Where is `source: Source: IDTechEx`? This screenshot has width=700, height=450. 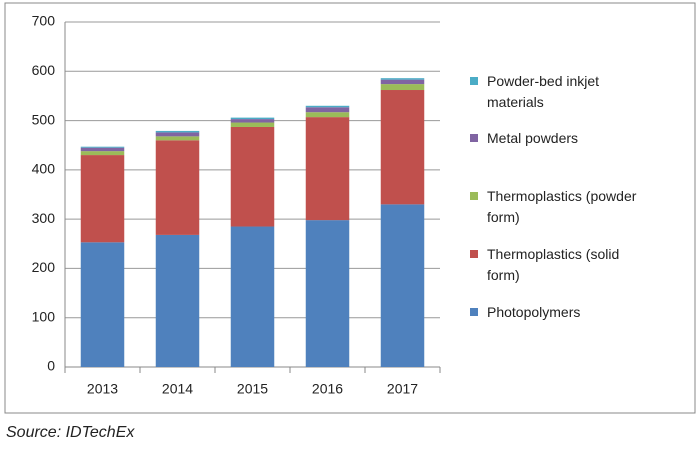
source: Source: IDTechEx is located at coordinates (70, 432).